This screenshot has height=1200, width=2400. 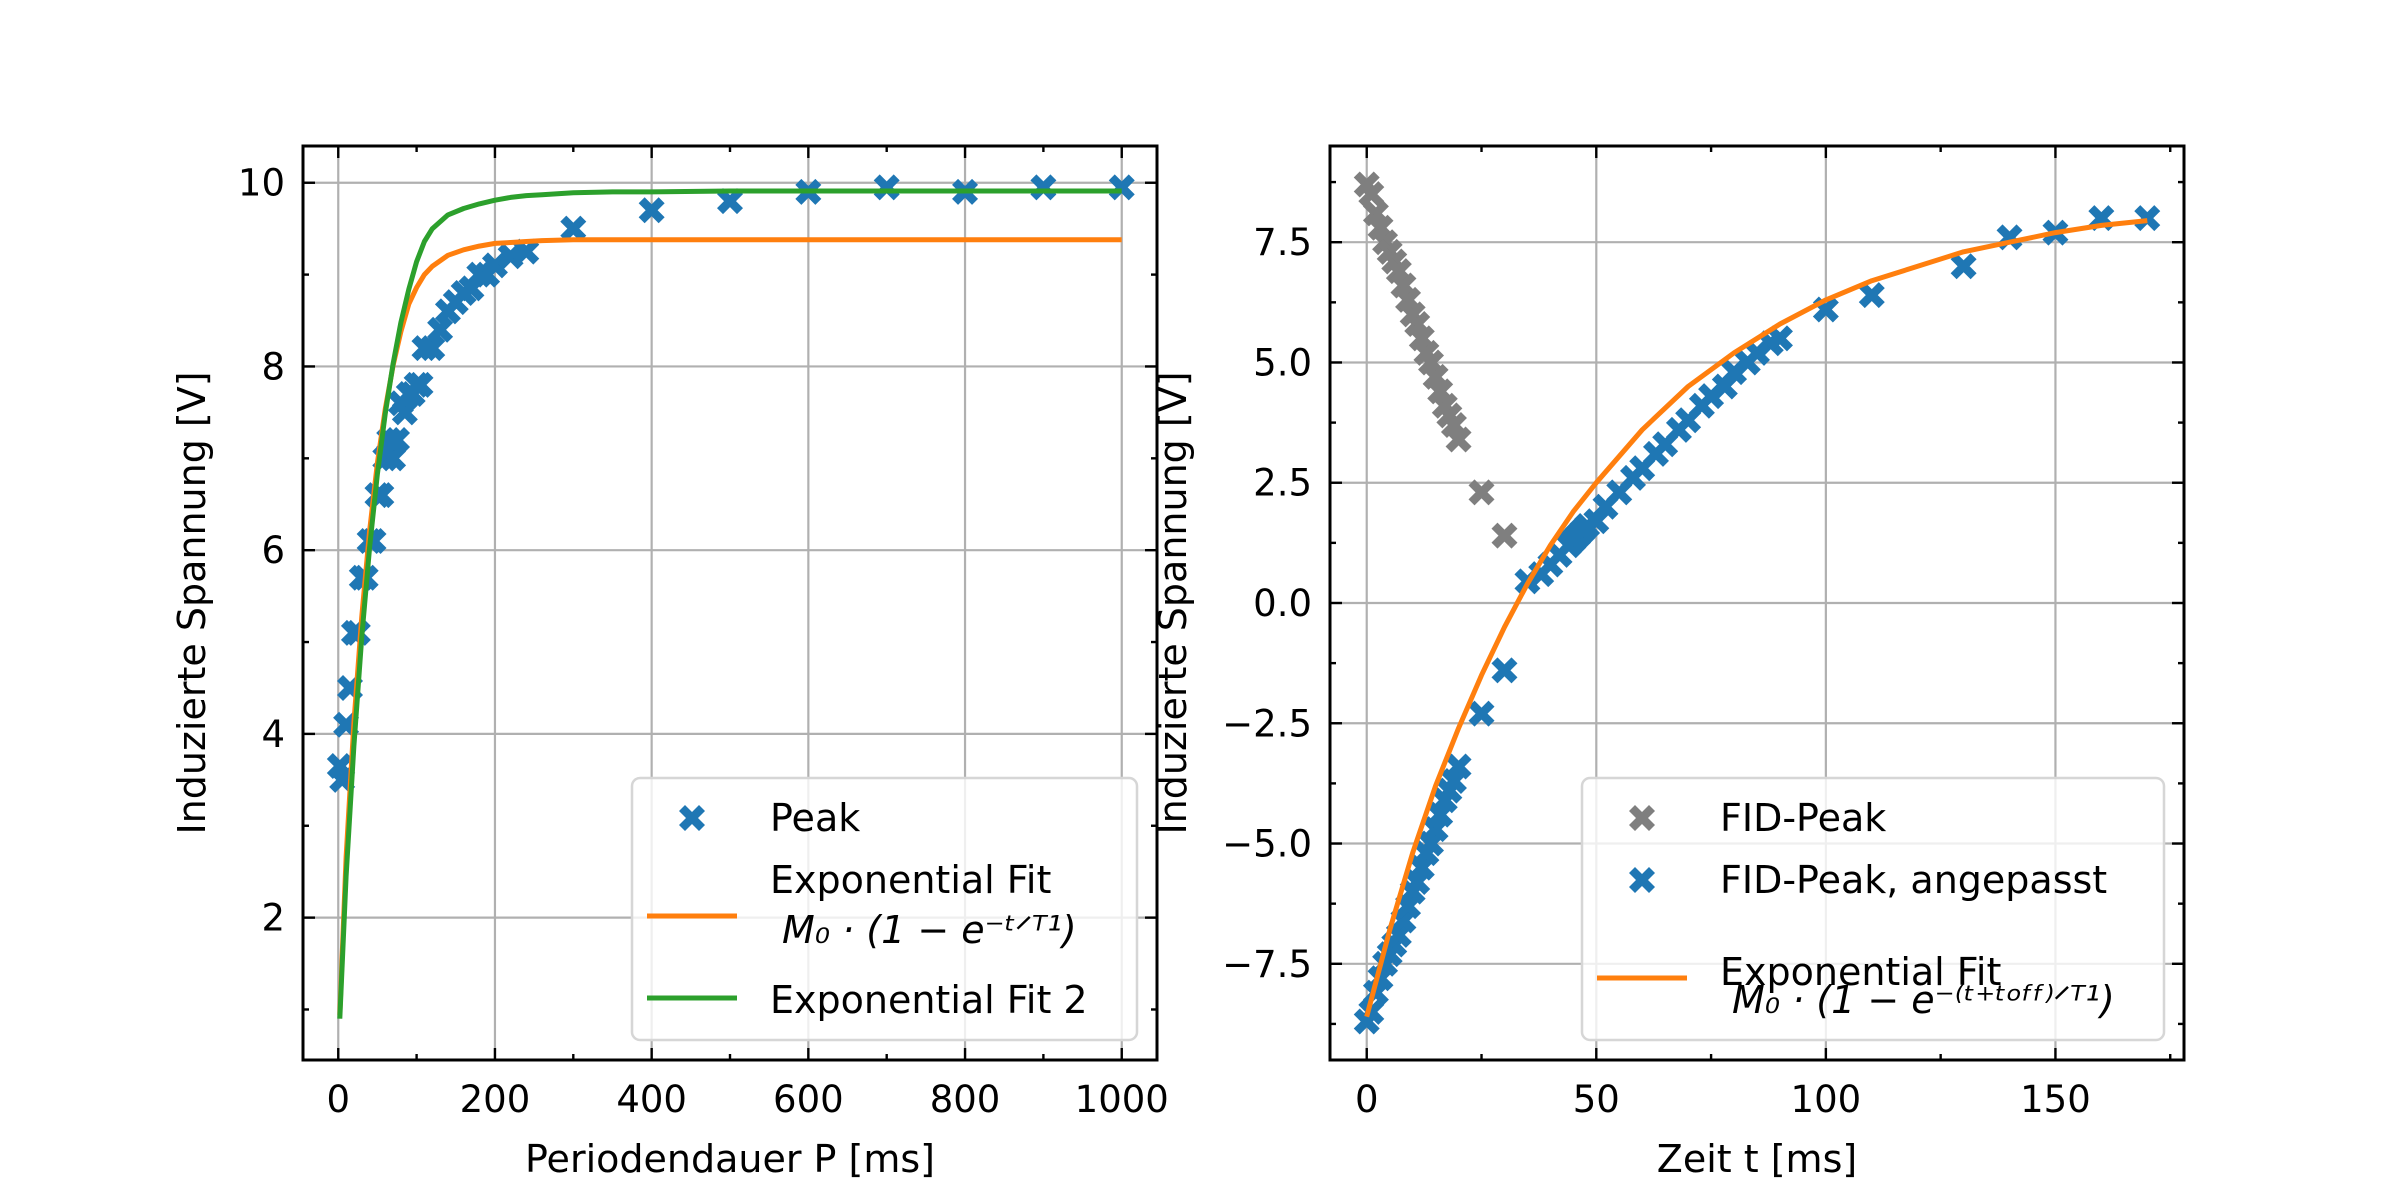 I want to click on legend-label-2: Exponential Fit 2, so click(x=929, y=1000).